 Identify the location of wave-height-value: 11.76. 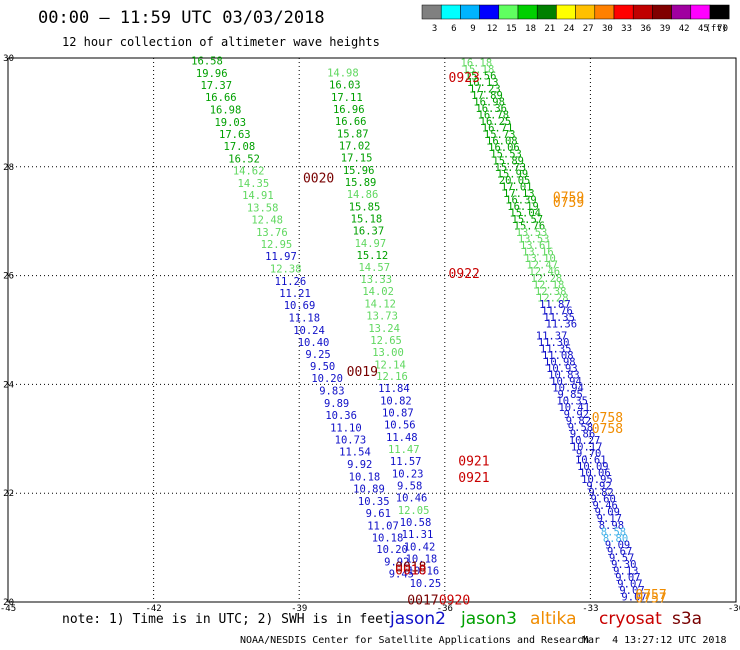
(557, 311).